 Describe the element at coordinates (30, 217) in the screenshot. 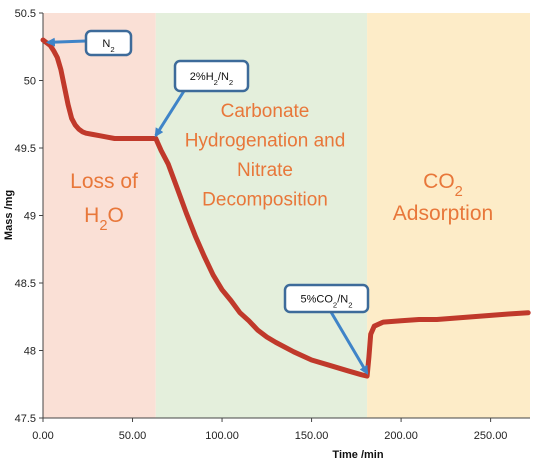

I see `y-tick-label: 49` at that location.